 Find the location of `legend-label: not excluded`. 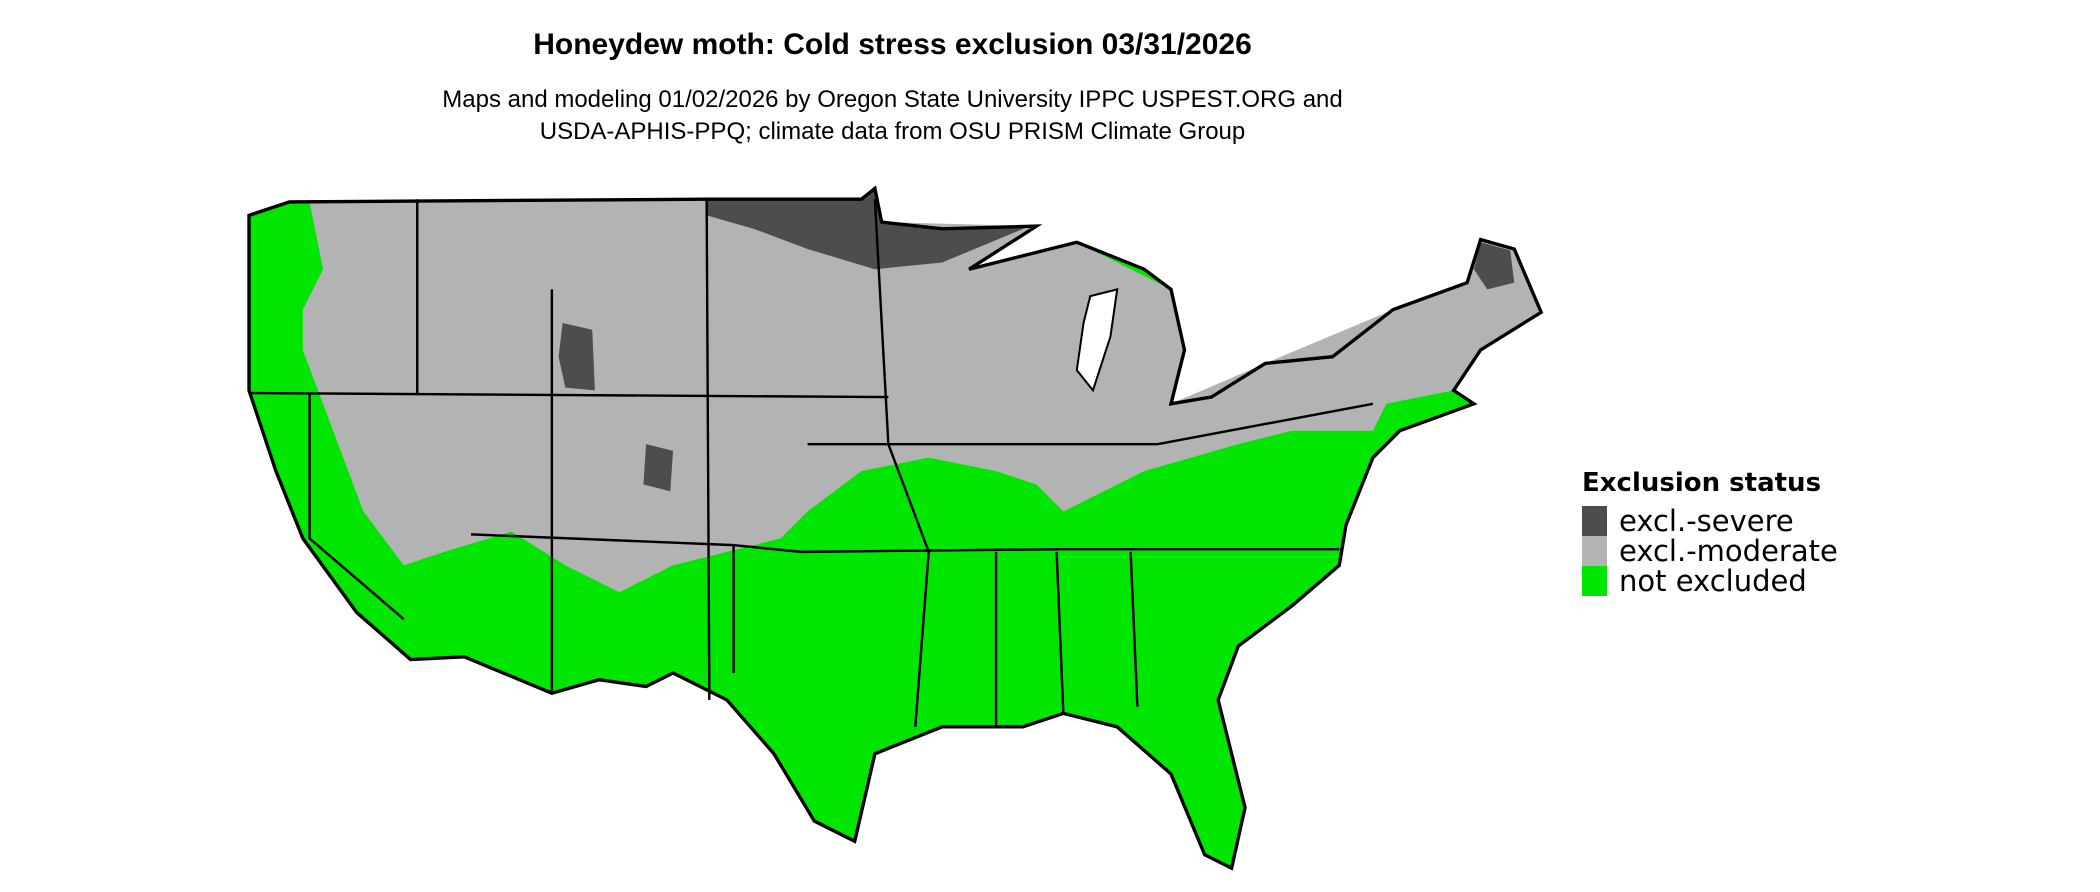

legend-label: not excluded is located at coordinates (1713, 581).